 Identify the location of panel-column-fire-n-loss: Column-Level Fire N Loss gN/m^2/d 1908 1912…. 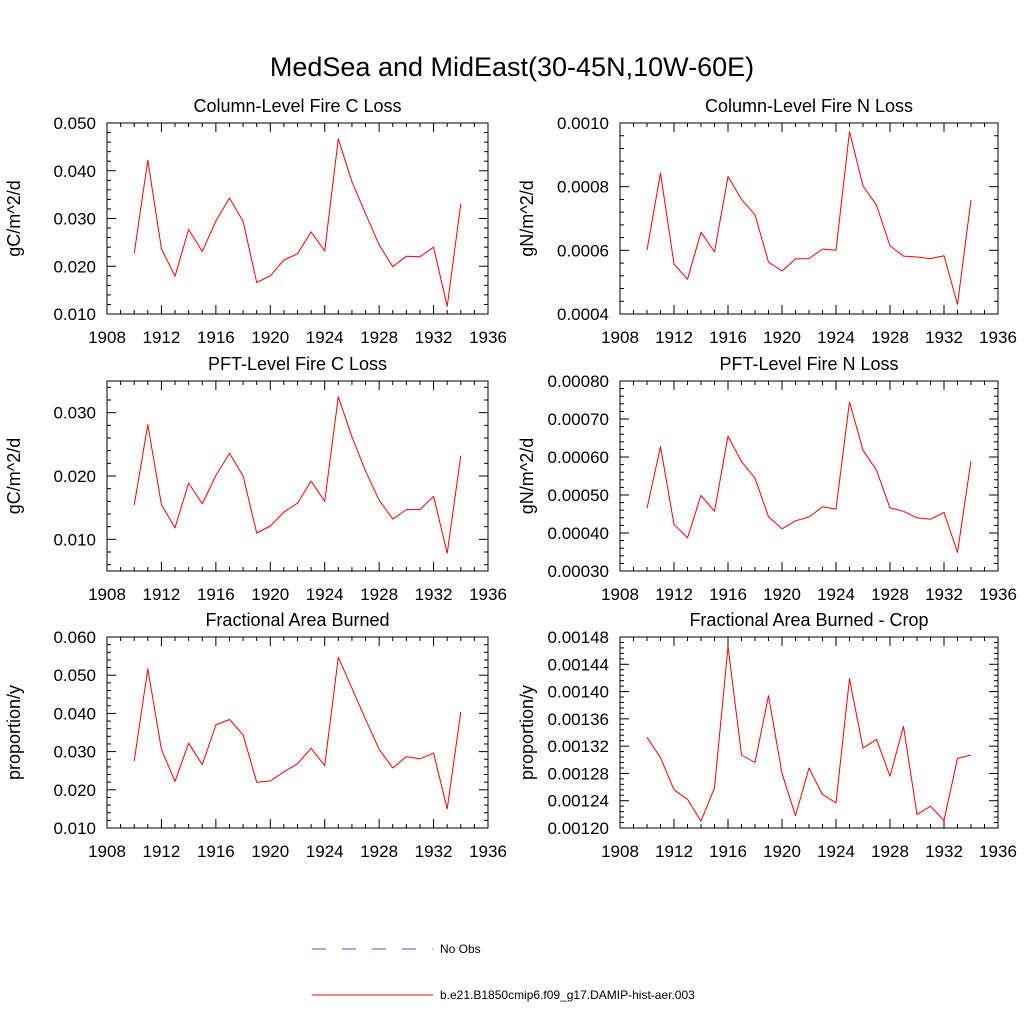
(767, 221).